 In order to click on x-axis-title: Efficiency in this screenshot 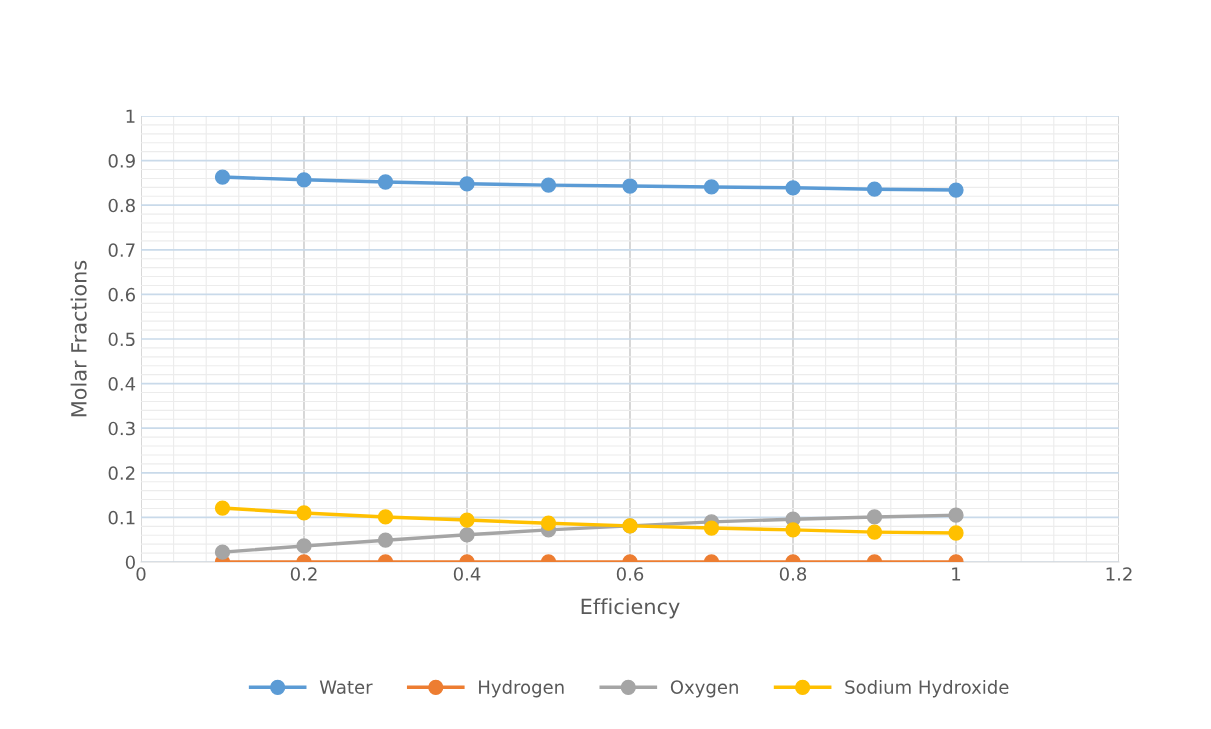, I will do `click(630, 608)`.